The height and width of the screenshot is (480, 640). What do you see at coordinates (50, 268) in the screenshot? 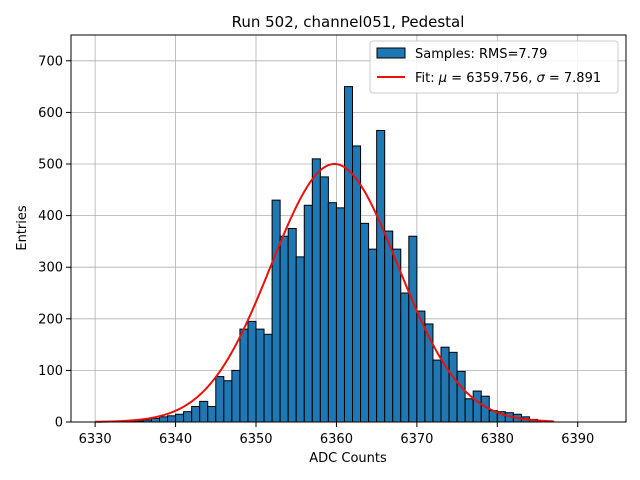
I see `y-tick-label-3: 300` at bounding box center [50, 268].